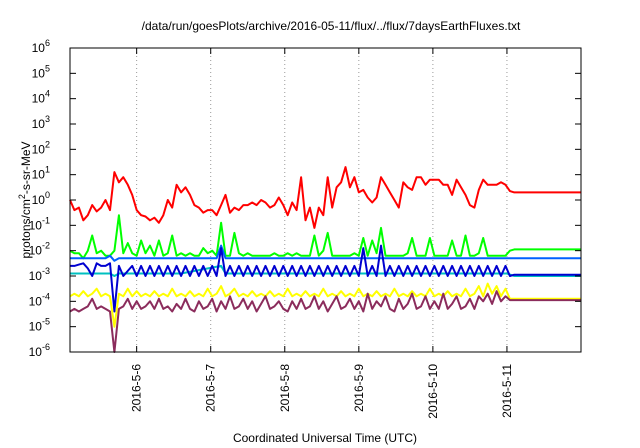 The width and height of the screenshot is (640, 448). I want to click on y-tick-label: 10⁻², so click(39, 249).